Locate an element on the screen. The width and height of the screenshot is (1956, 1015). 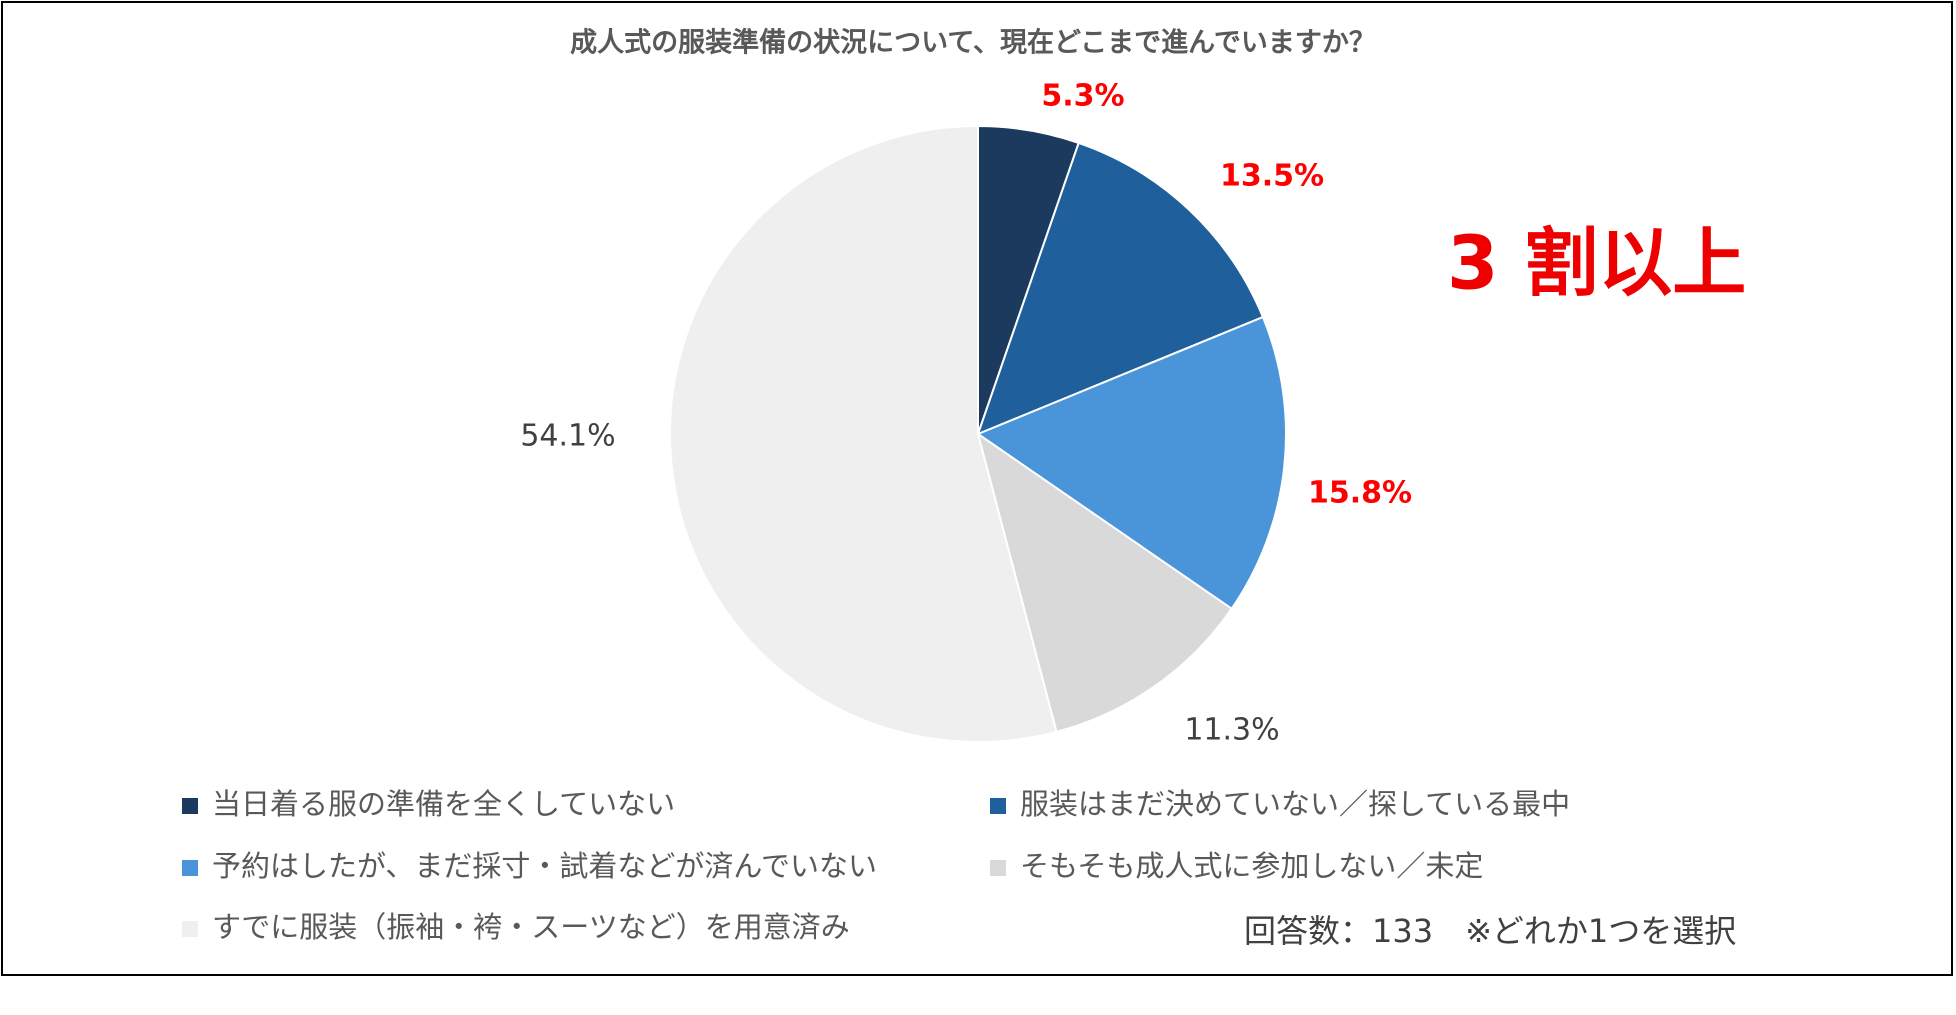
legend-label: 当日着る服の準備を全くしていない is located at coordinates (443, 804).